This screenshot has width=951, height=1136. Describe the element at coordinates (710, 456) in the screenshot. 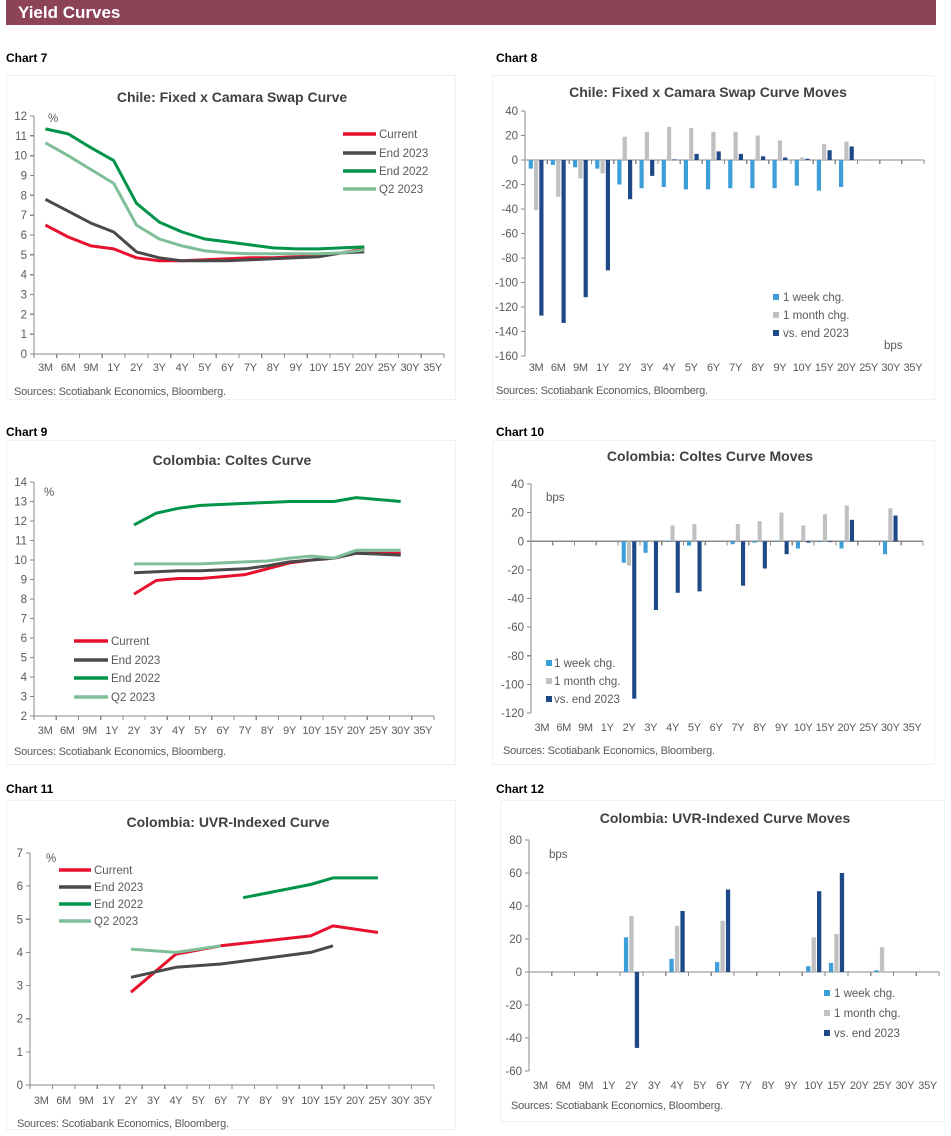

I see `chart-title: Colombia: Coltes Curve Moves` at that location.